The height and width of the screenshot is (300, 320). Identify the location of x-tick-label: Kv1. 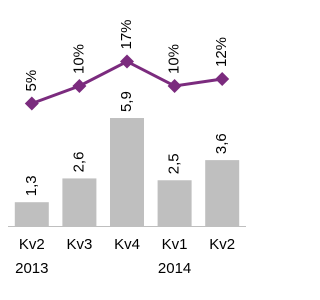
(175, 244).